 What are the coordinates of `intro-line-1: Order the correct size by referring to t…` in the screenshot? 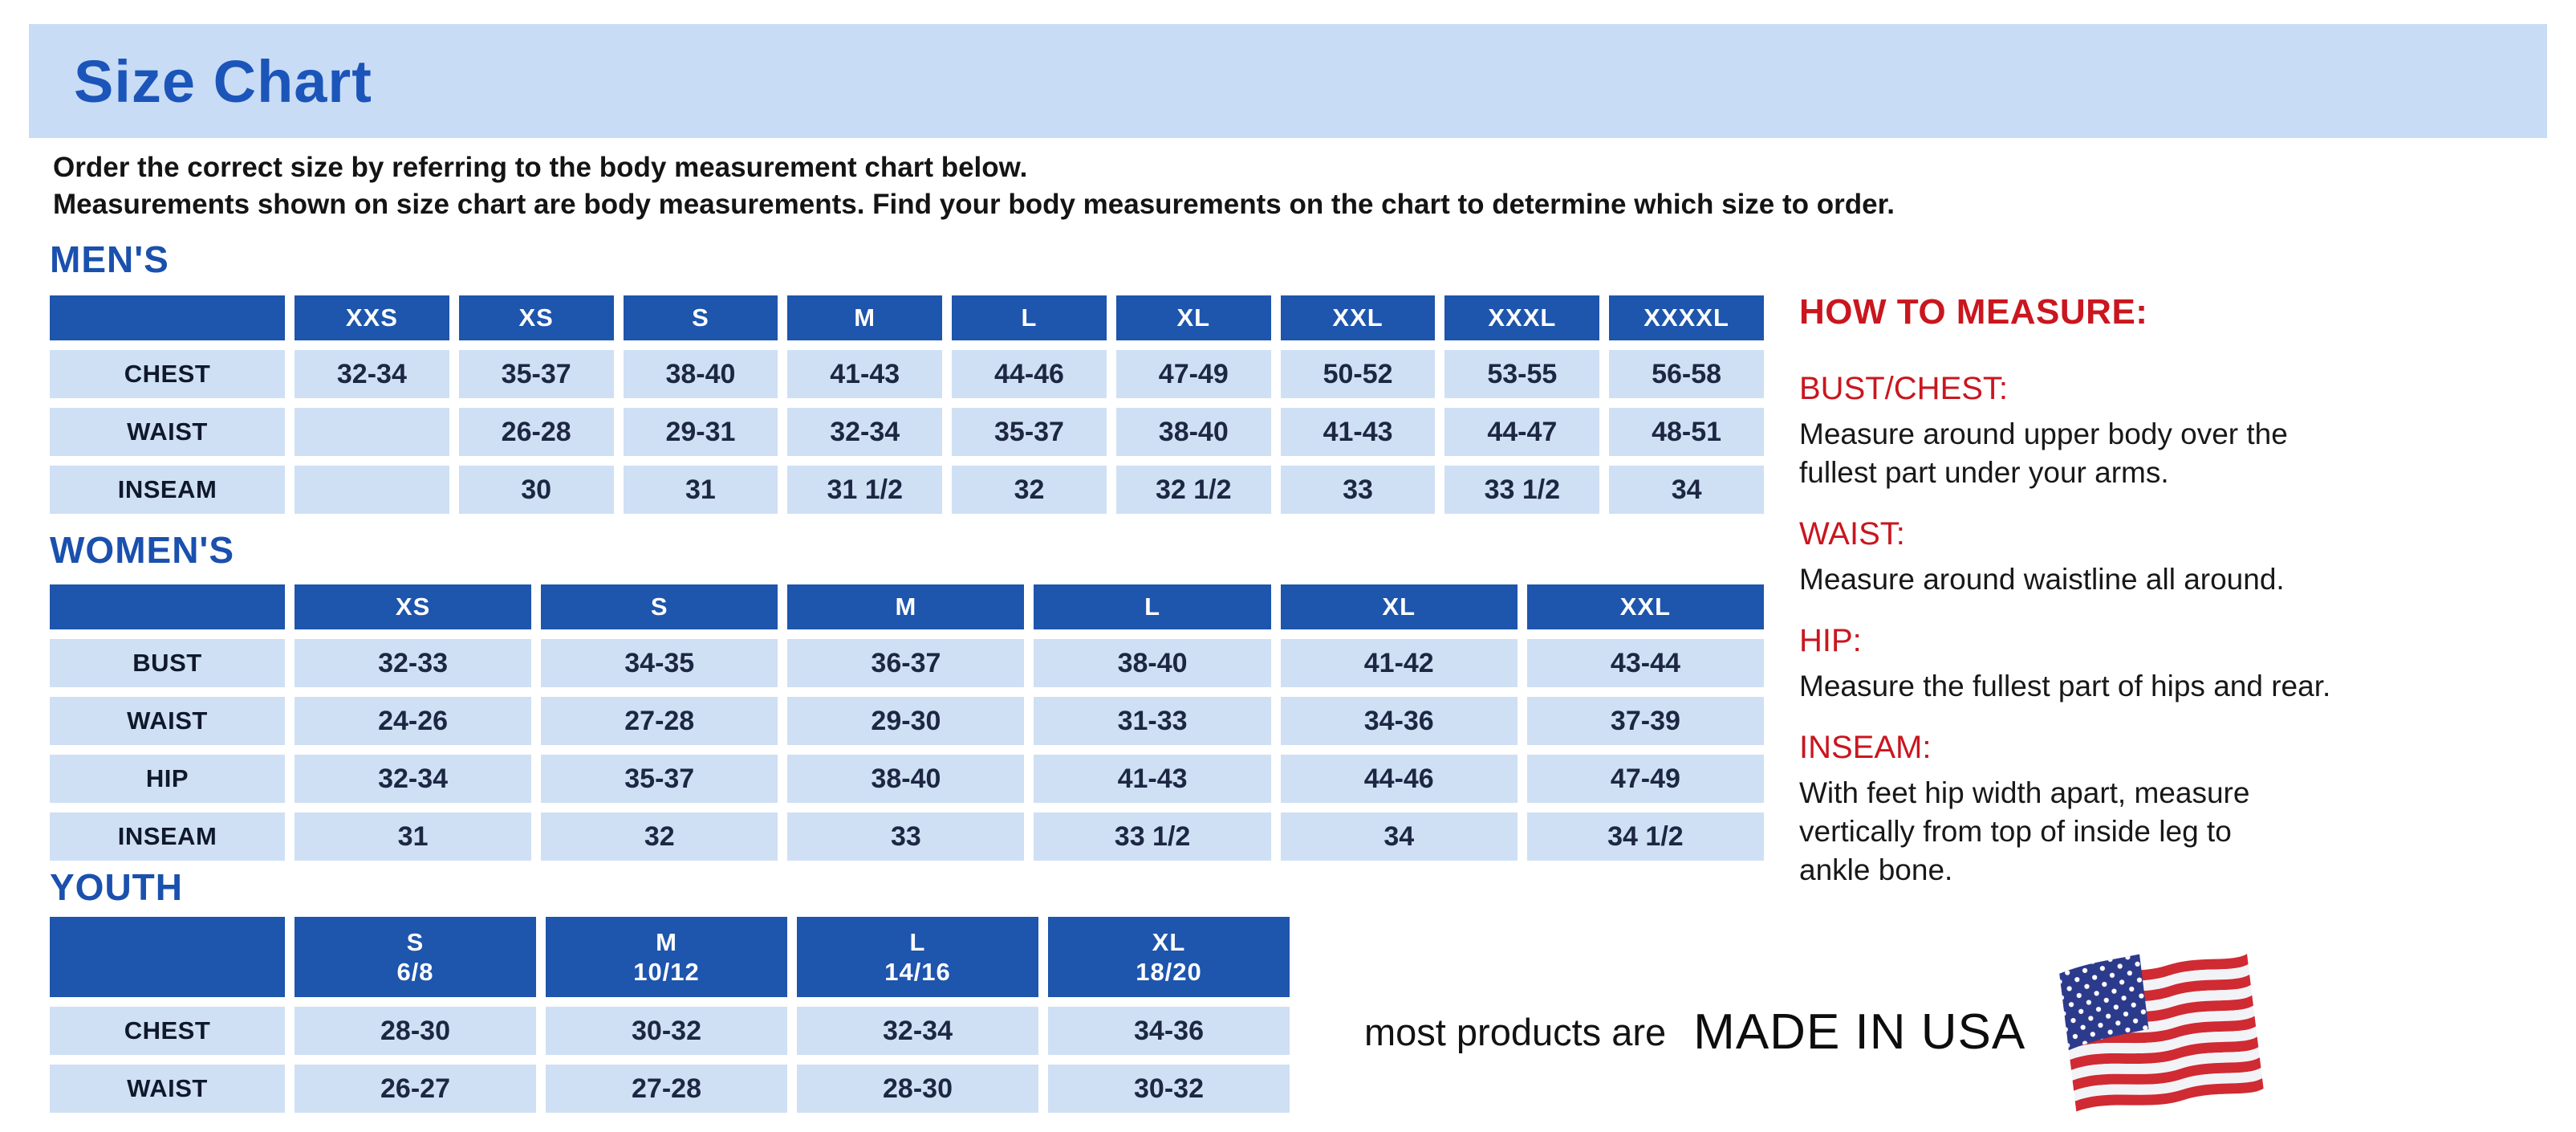 It's located at (540, 167).